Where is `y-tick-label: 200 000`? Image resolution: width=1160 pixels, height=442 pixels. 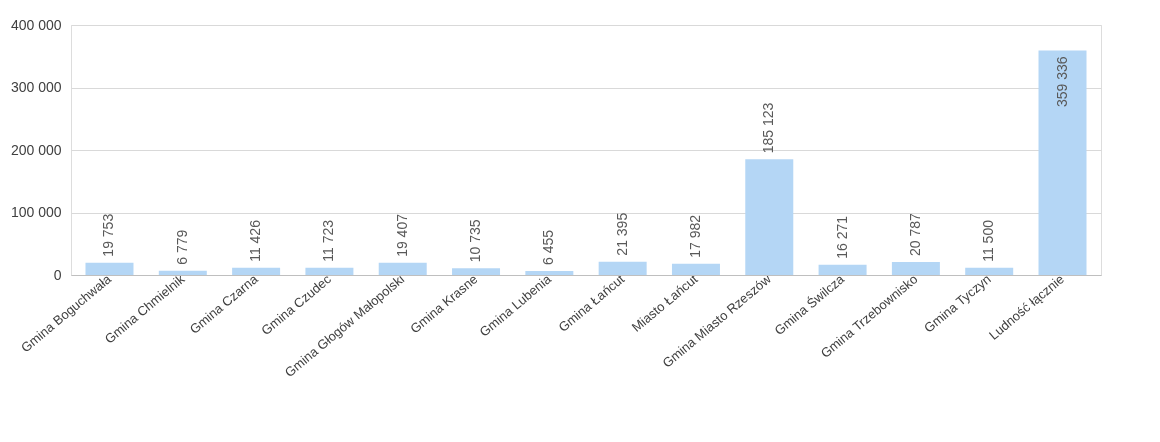 y-tick-label: 200 000 is located at coordinates (36, 149).